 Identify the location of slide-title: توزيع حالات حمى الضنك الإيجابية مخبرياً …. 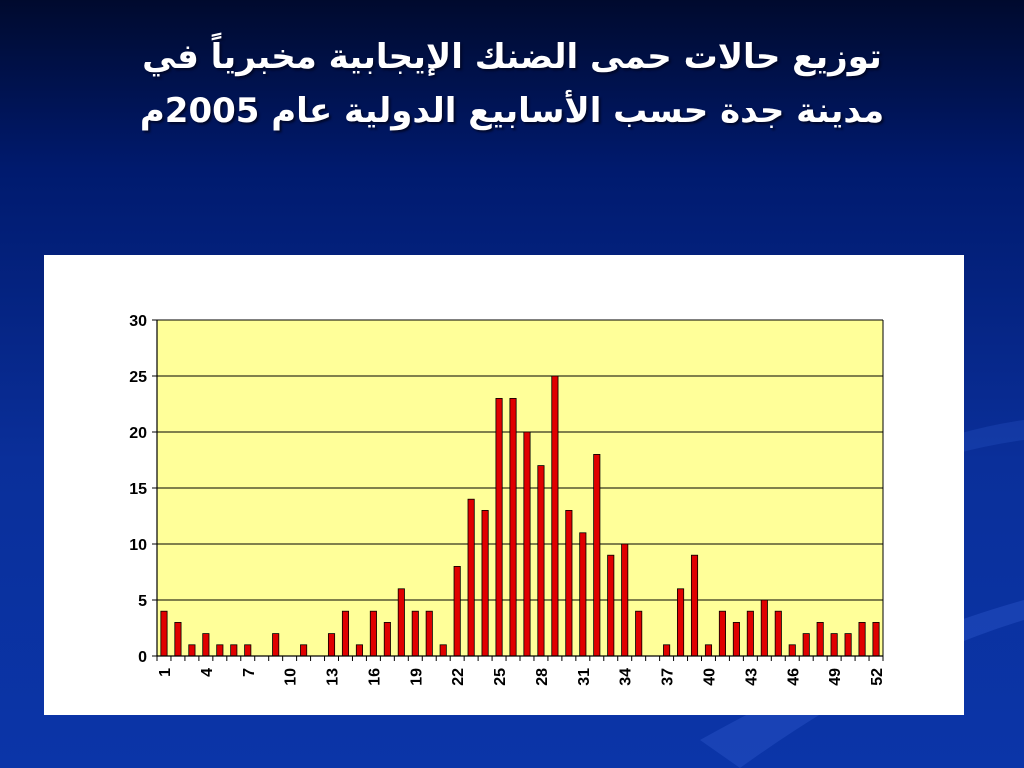
(512, 84).